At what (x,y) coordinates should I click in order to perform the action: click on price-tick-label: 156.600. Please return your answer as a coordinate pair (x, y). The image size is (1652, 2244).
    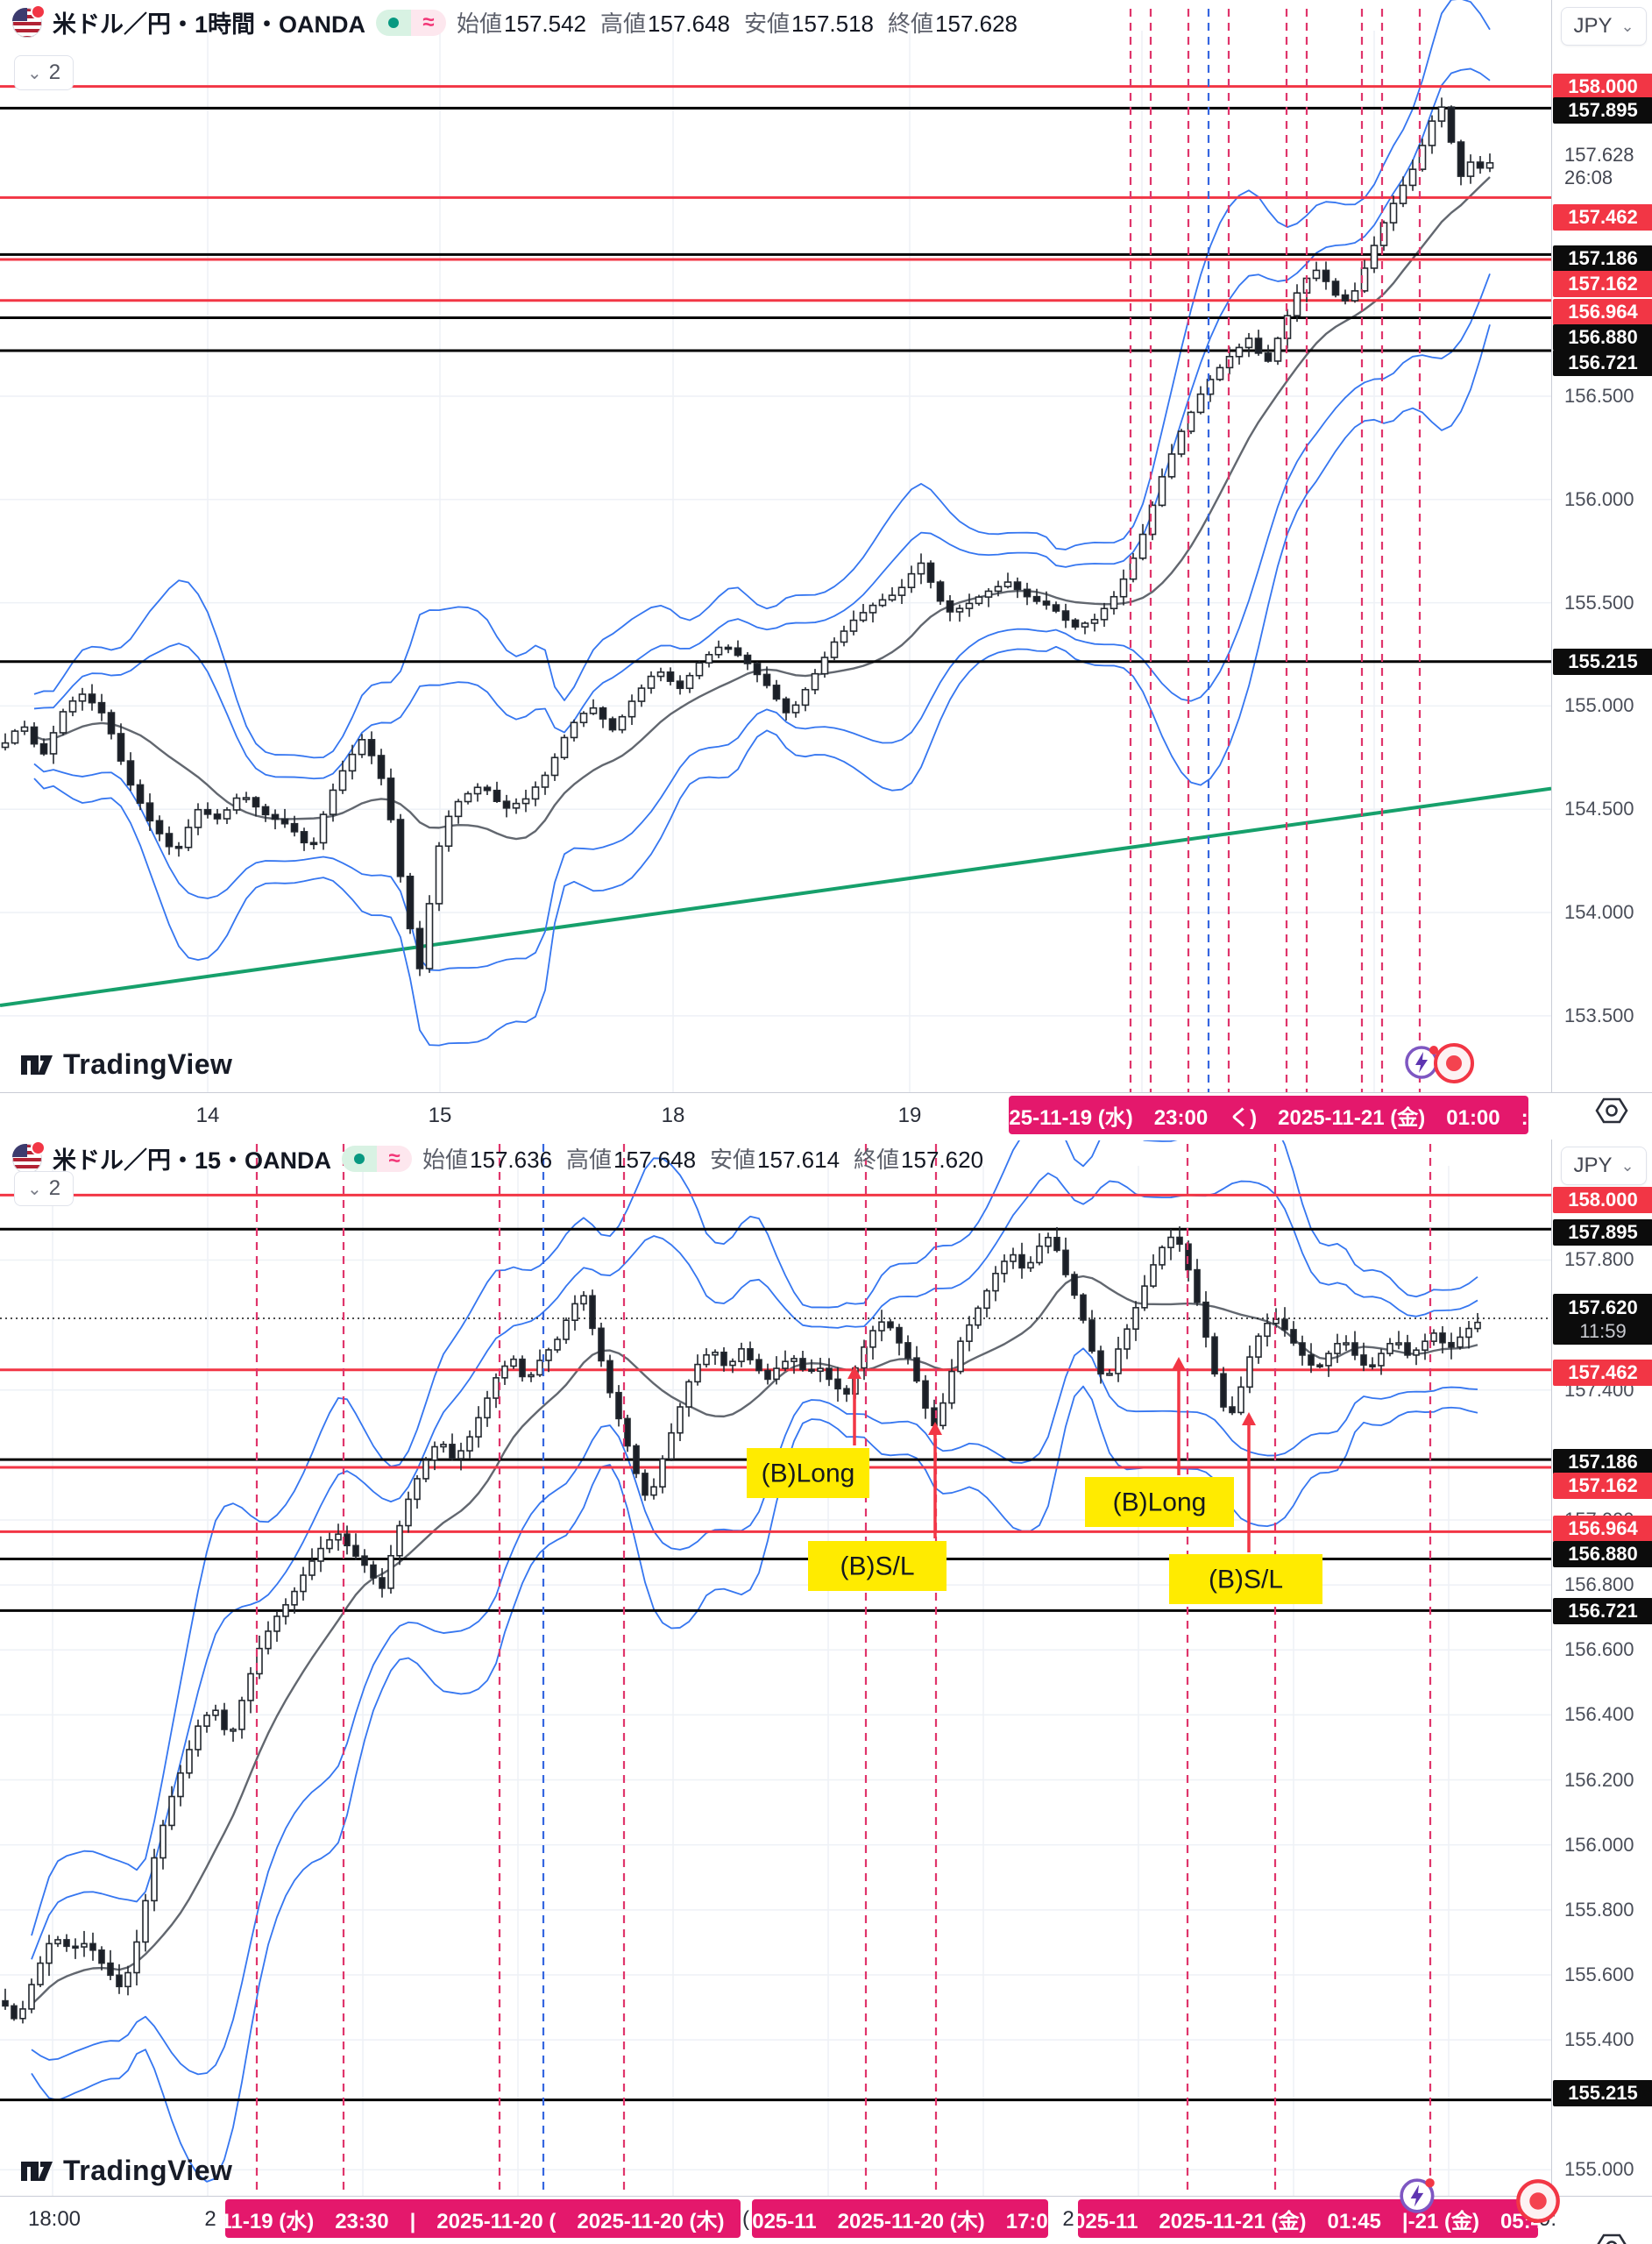
    Looking at the image, I should click on (1599, 1649).